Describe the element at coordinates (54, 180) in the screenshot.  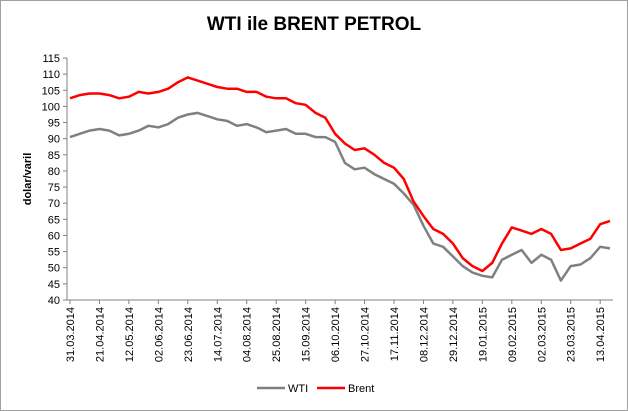
I see `y-axis: 40 45 50 55 60 65 70 75 80 85 90 95 100 105 110 115` at that location.